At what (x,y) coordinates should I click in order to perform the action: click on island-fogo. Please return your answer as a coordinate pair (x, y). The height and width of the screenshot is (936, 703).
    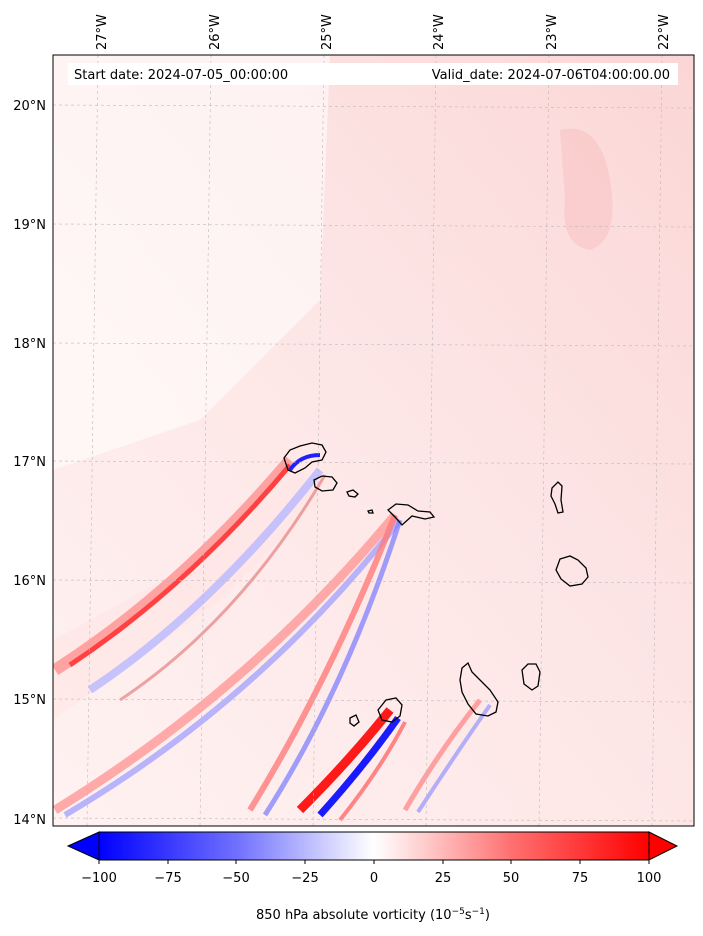
    Looking at the image, I should click on (390, 710).